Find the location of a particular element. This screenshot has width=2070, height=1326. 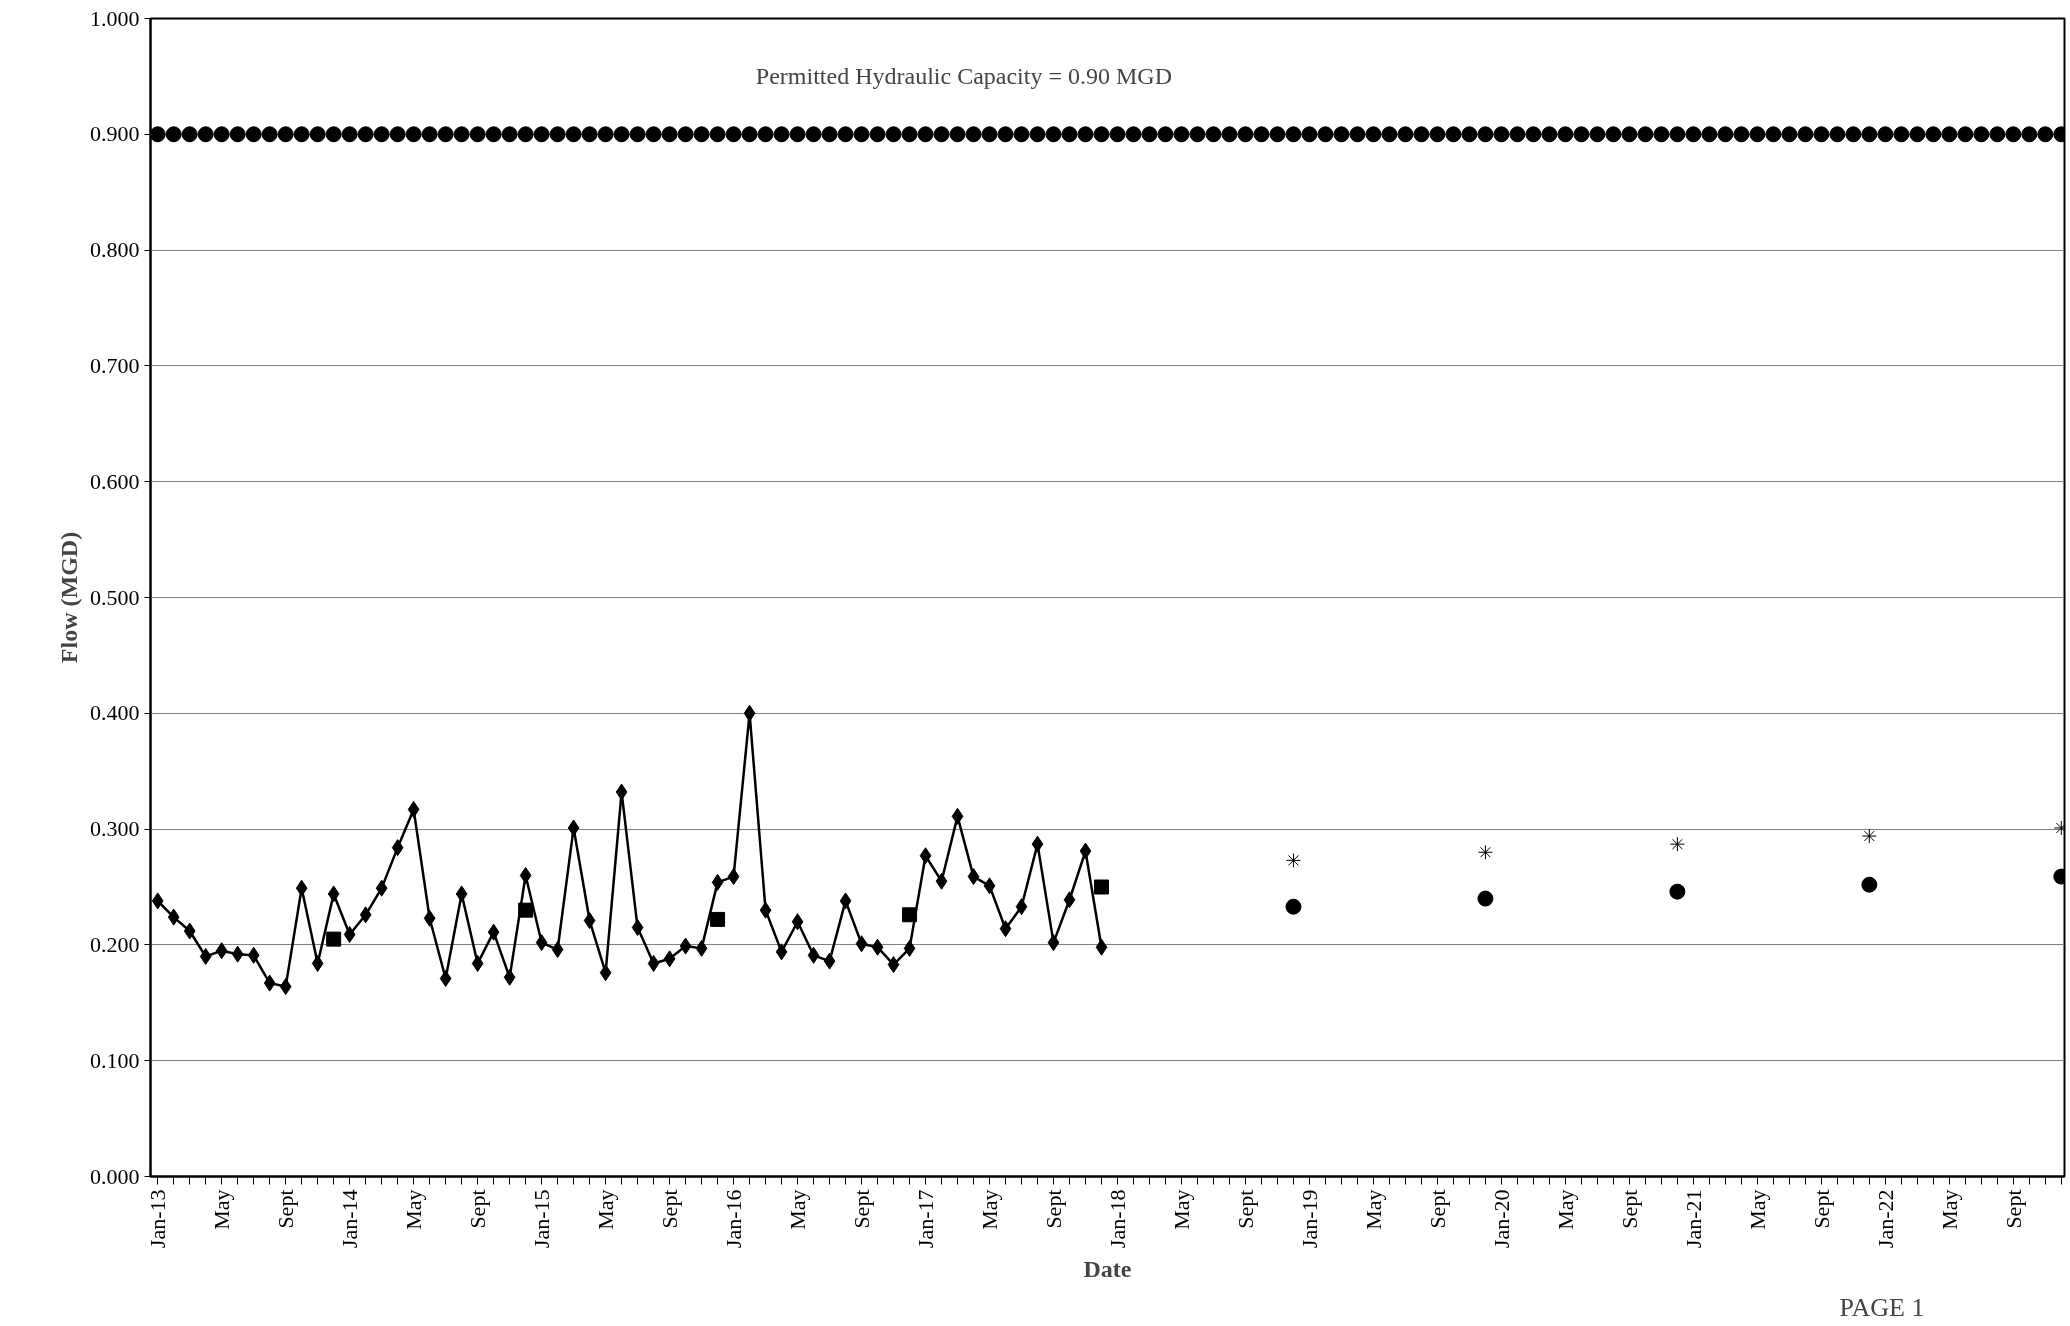

x-tick-label: Jan-21 is located at coordinates (1693, 1219).